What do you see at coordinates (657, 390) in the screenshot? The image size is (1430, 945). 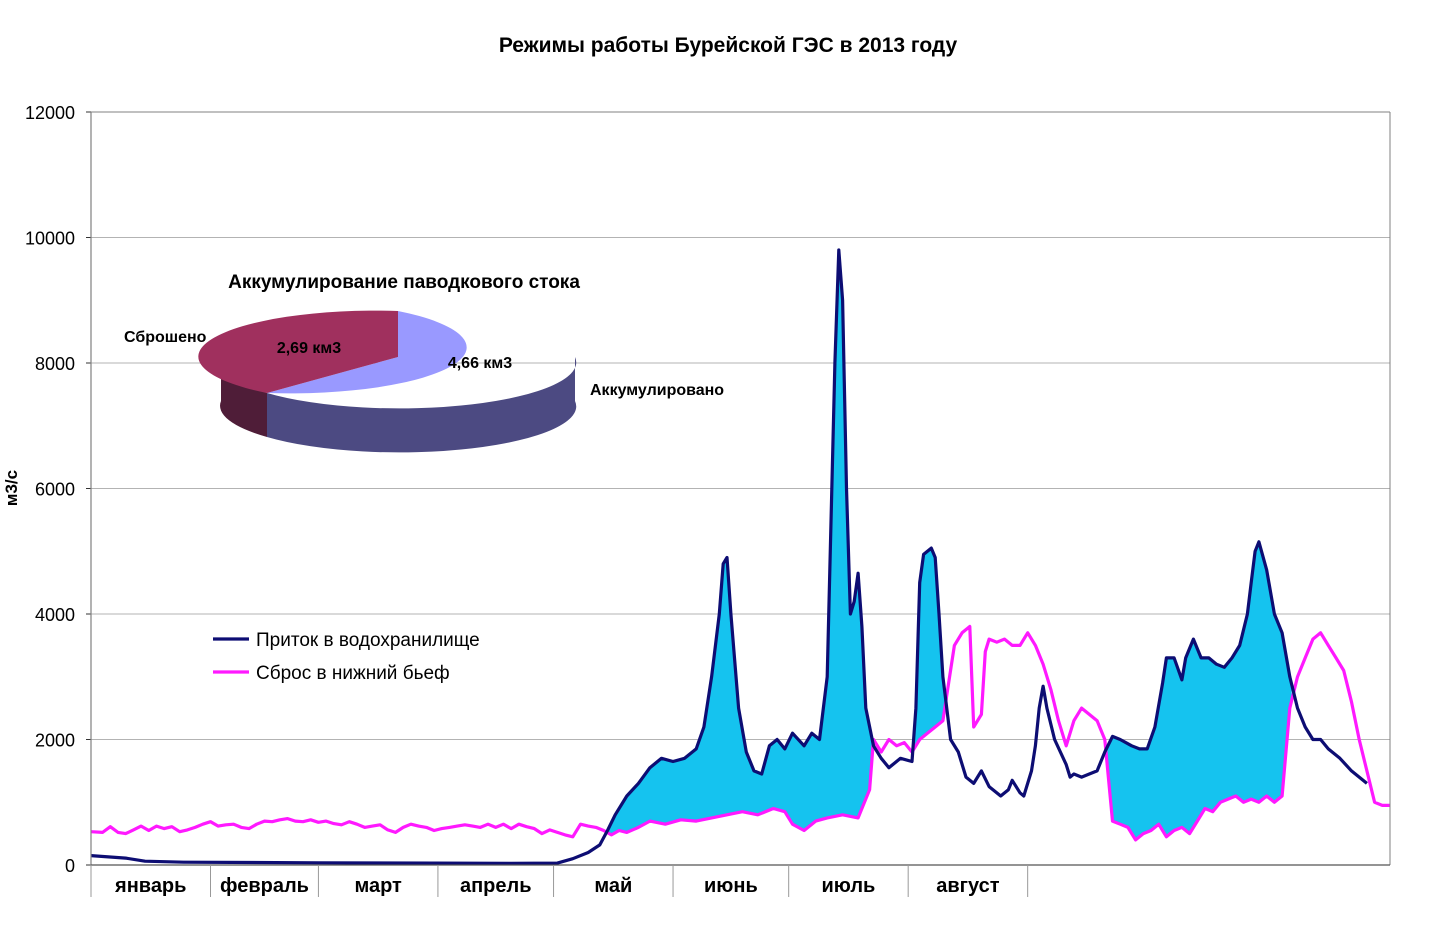 I see `pie-label-accumulated: Аккумулировано` at bounding box center [657, 390].